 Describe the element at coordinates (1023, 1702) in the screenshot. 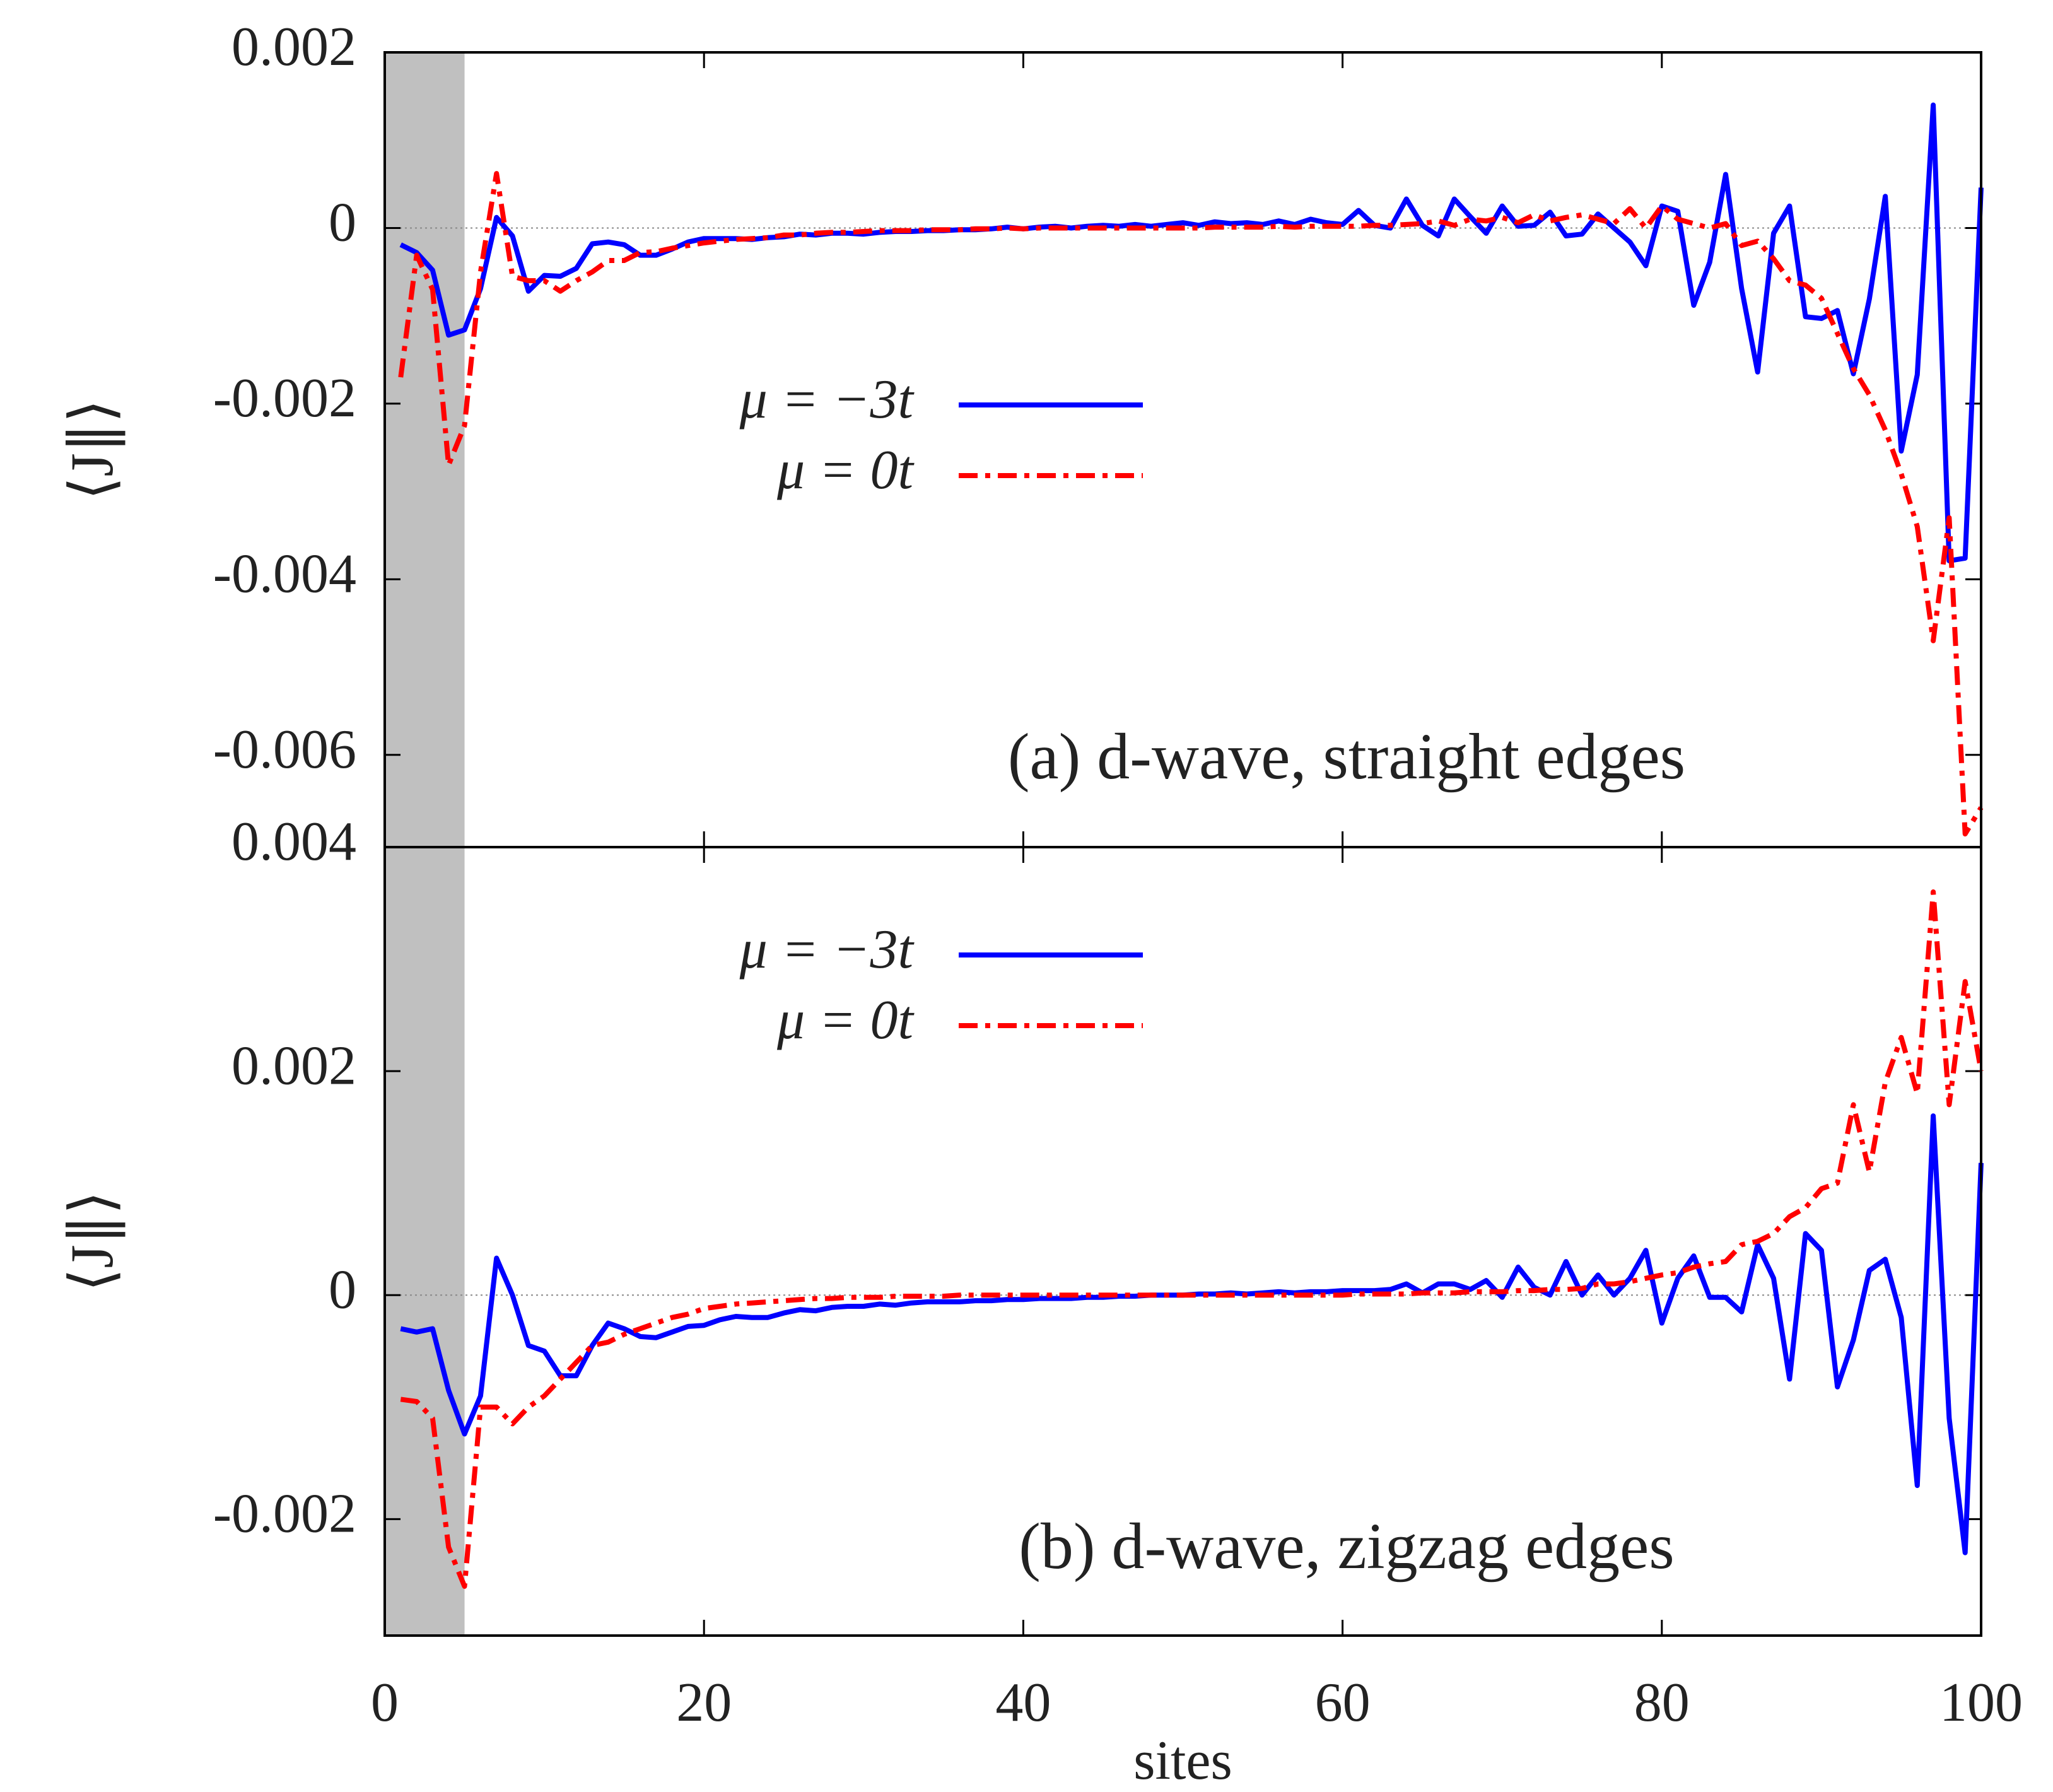

I see `x-tick-label: 40` at that location.